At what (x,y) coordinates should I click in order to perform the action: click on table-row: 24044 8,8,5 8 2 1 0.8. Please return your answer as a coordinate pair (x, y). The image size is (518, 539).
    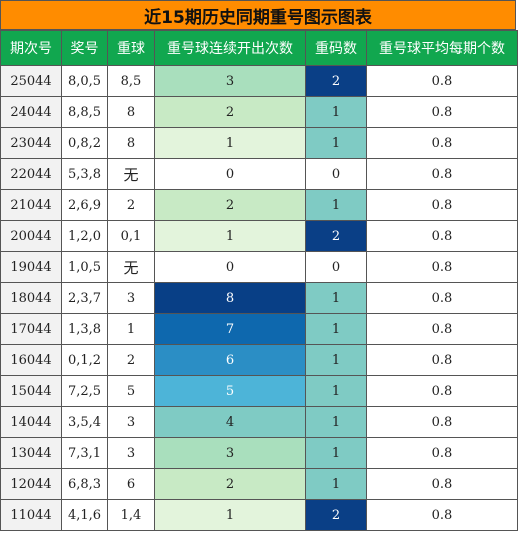
    Looking at the image, I should click on (259, 112).